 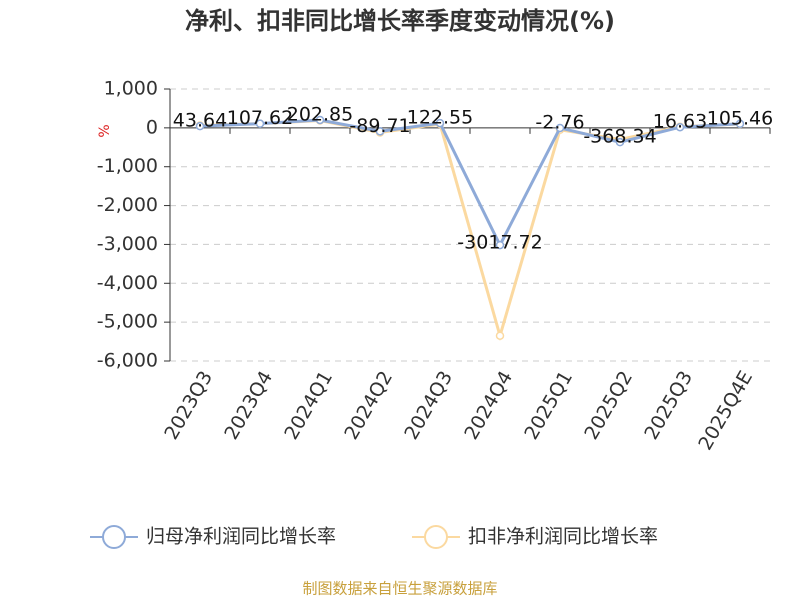 What do you see at coordinates (127, 322) in the screenshot?
I see `y-tick-label: -5,000` at bounding box center [127, 322].